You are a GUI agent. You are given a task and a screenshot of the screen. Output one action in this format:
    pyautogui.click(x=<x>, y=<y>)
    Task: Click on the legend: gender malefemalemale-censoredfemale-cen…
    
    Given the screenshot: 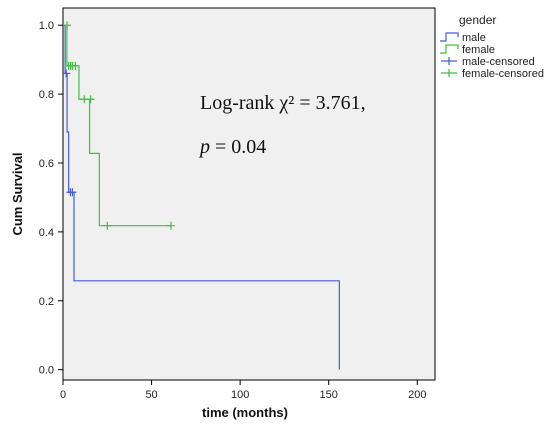 What is the action you would take?
    pyautogui.click(x=492, y=46)
    